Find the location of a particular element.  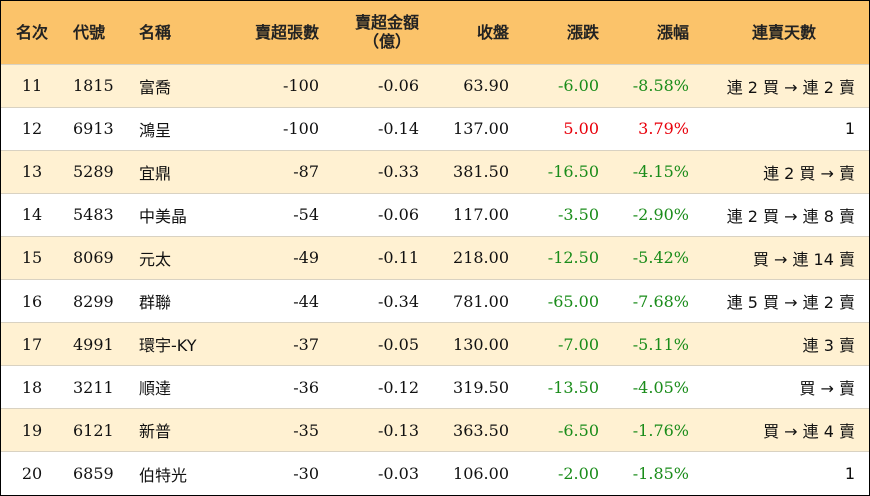

rank-cell: 20 is located at coordinates (32, 474).